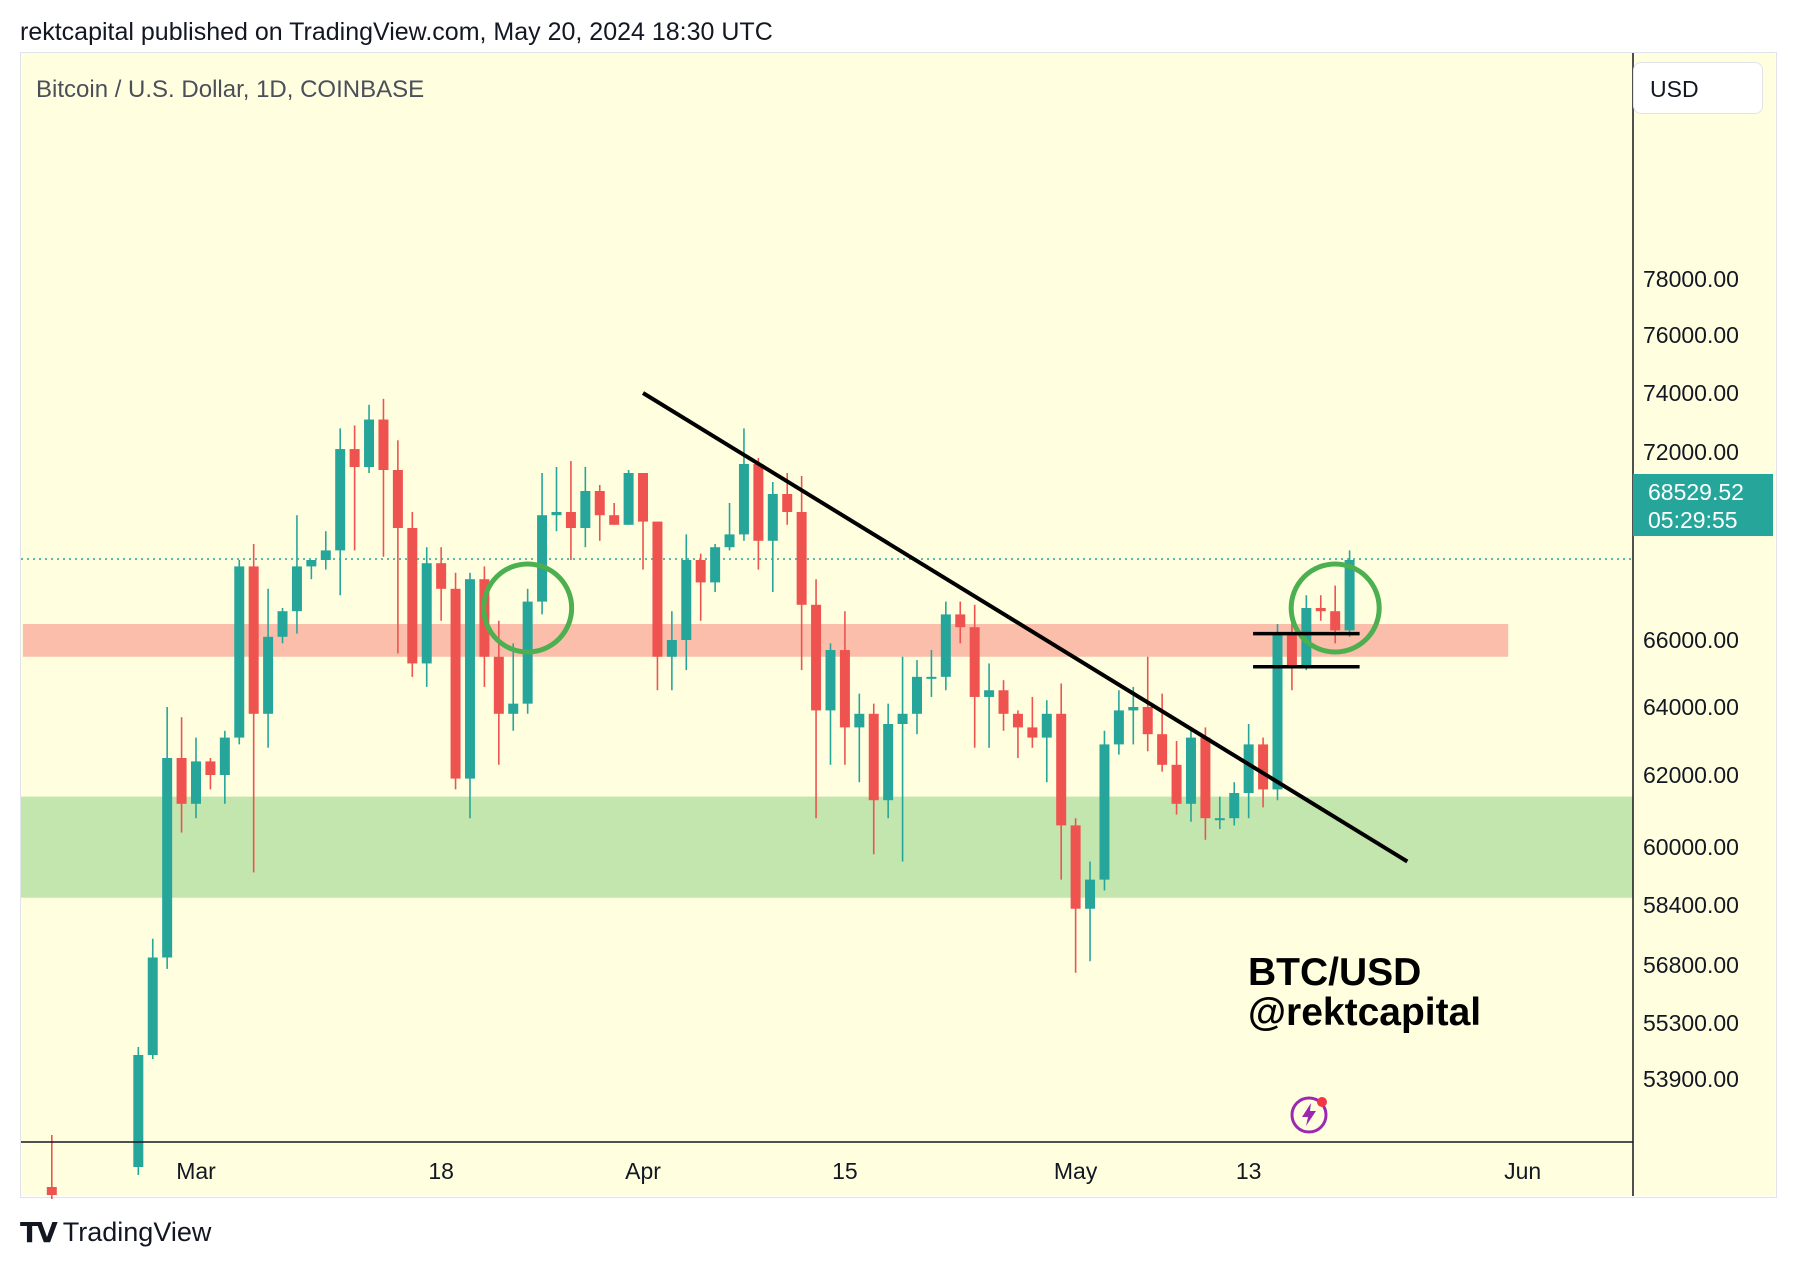 The height and width of the screenshot is (1266, 1794). I want to click on support-zone, so click(827, 847).